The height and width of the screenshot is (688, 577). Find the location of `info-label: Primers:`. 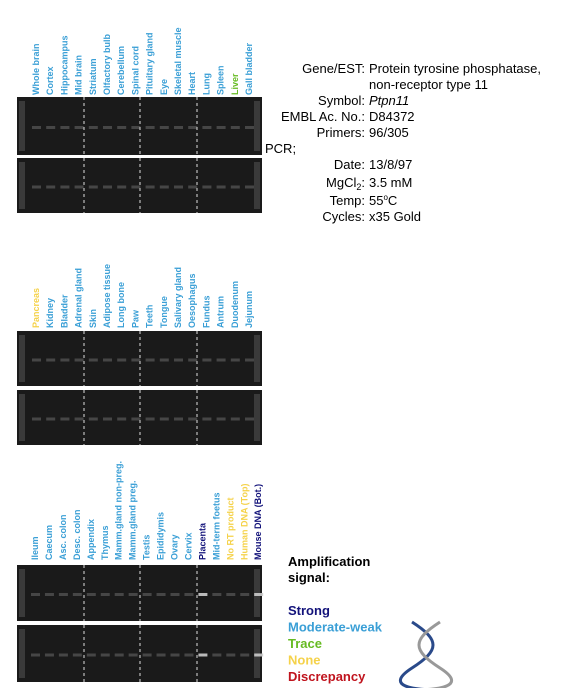

info-label: Primers: is located at coordinates (341, 132).